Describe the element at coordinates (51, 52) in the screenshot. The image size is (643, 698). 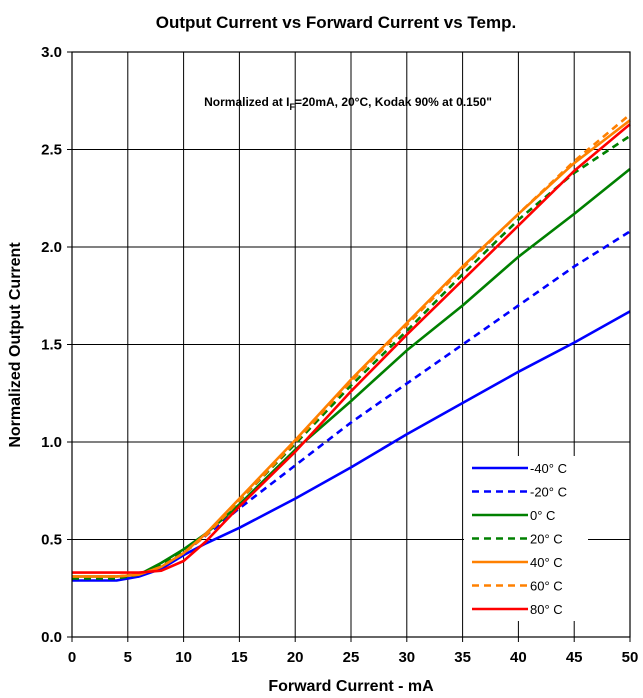
I see `y-tick-label: 3.0` at that location.